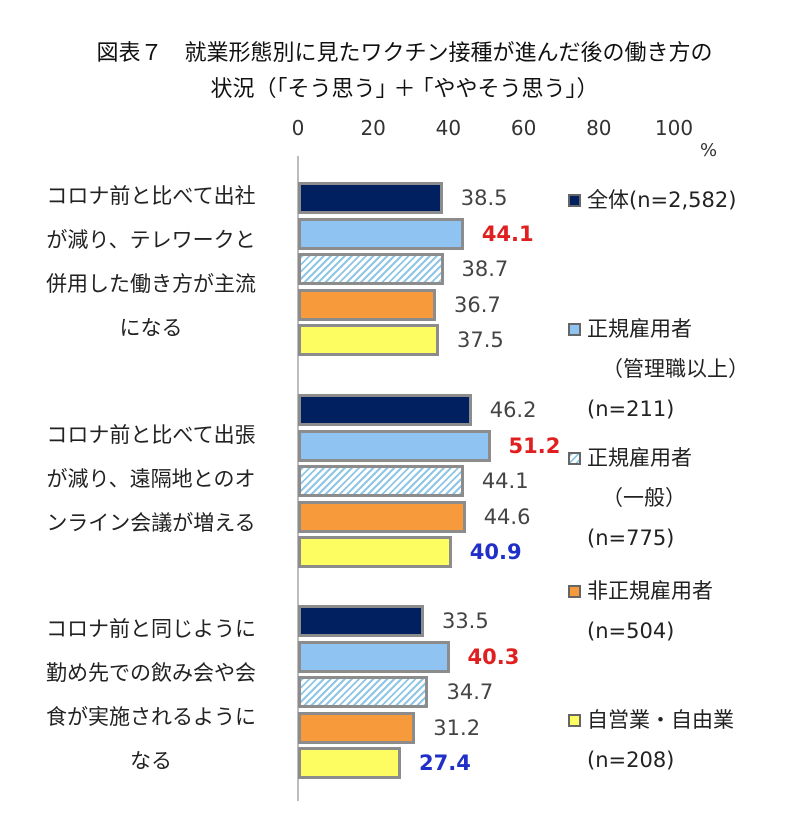 The image size is (809, 829). I want to click on data-label: 37.5, so click(480, 340).